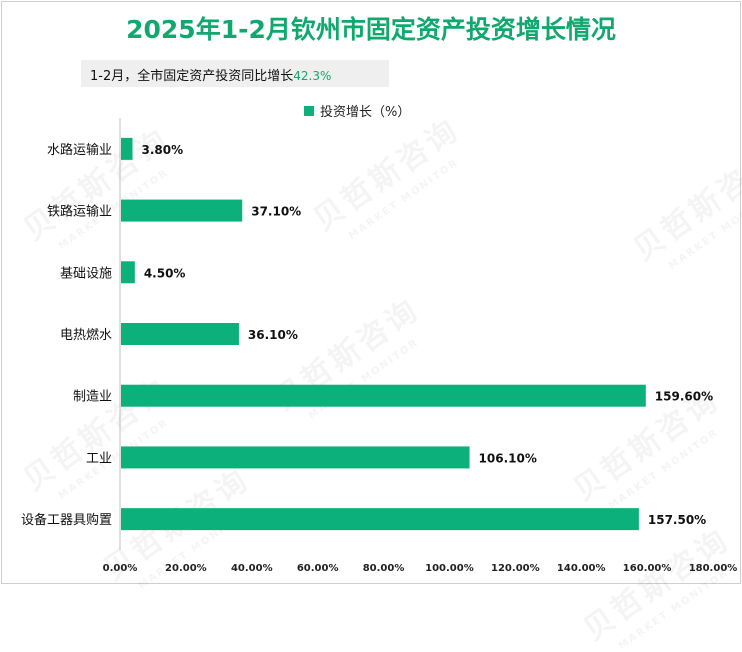 This screenshot has height=652, width=742. Describe the element at coordinates (581, 568) in the screenshot. I see `x-tick-label: 140.00%` at that location.